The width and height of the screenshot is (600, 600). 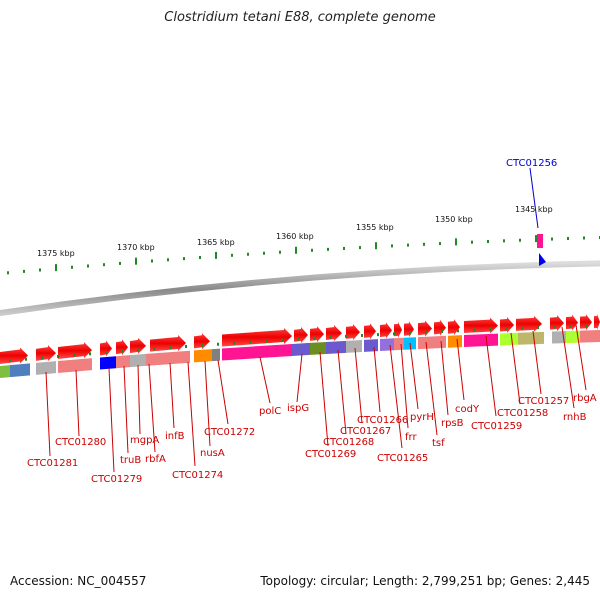 I want to click on gene-label: CTC01268, so click(x=348, y=442).